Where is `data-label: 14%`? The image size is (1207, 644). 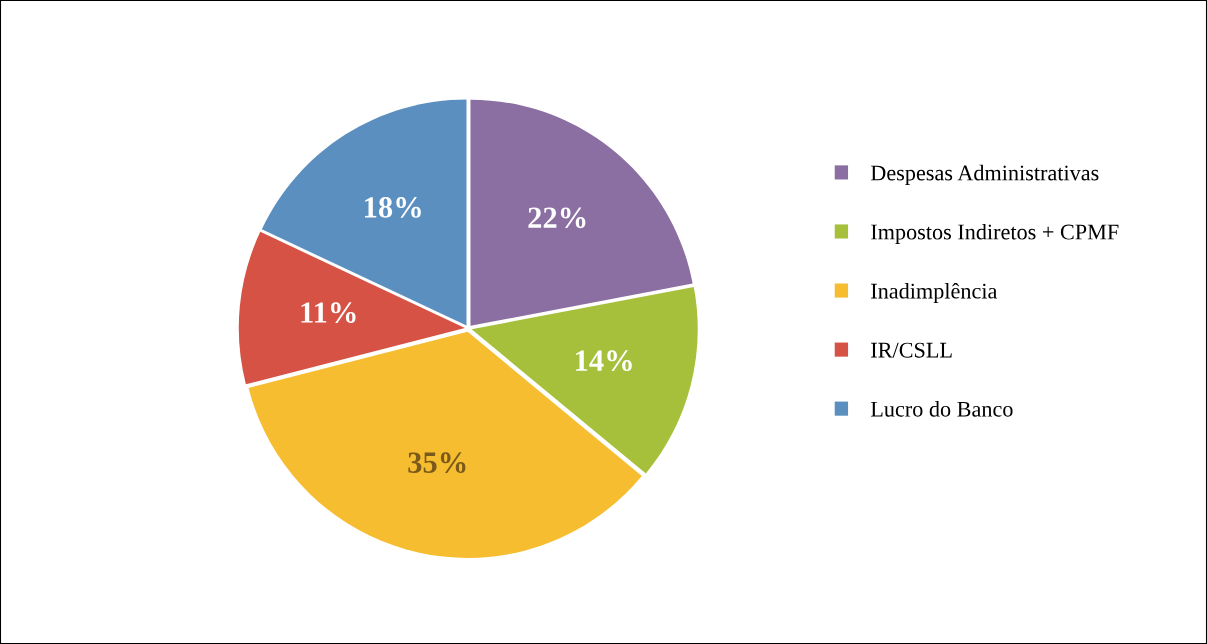
data-label: 14% is located at coordinates (604, 361).